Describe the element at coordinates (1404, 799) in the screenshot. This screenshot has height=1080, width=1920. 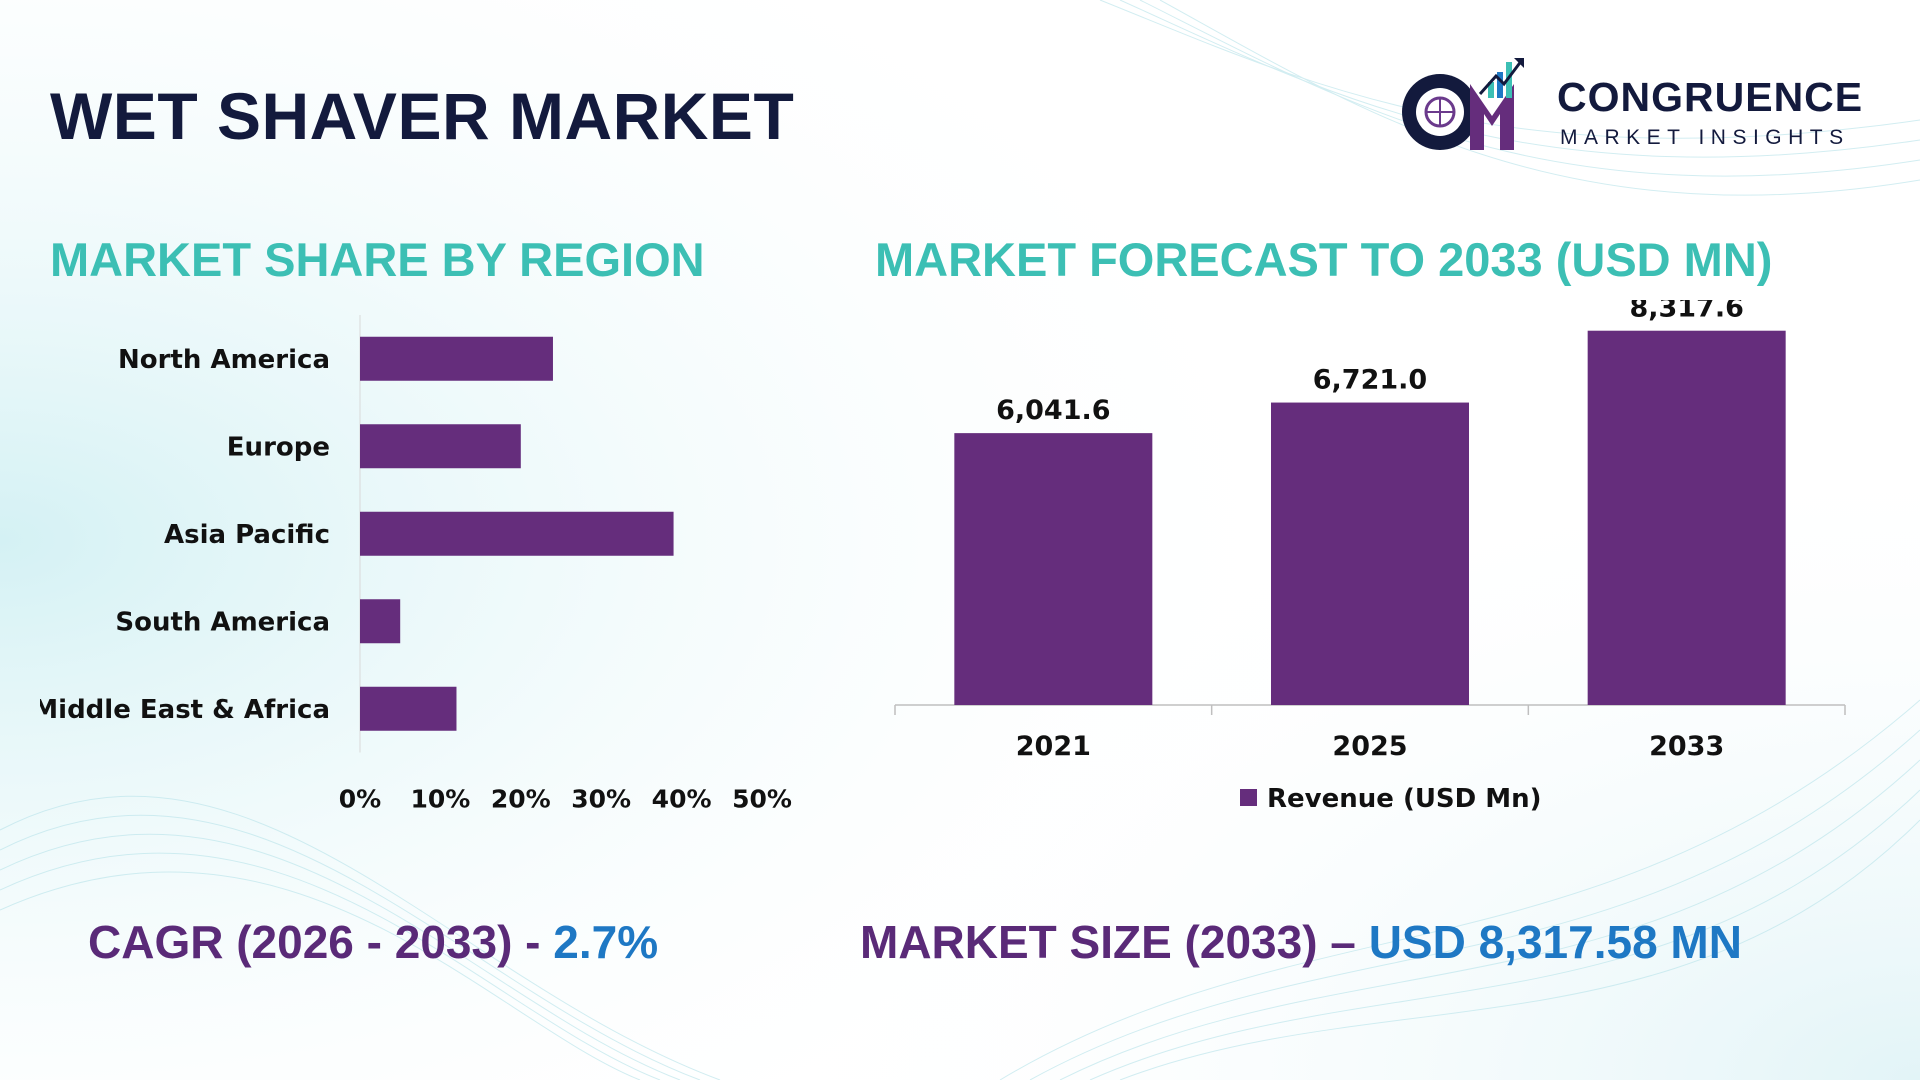
I see `legend-label: Revenue (USD Mn)` at that location.